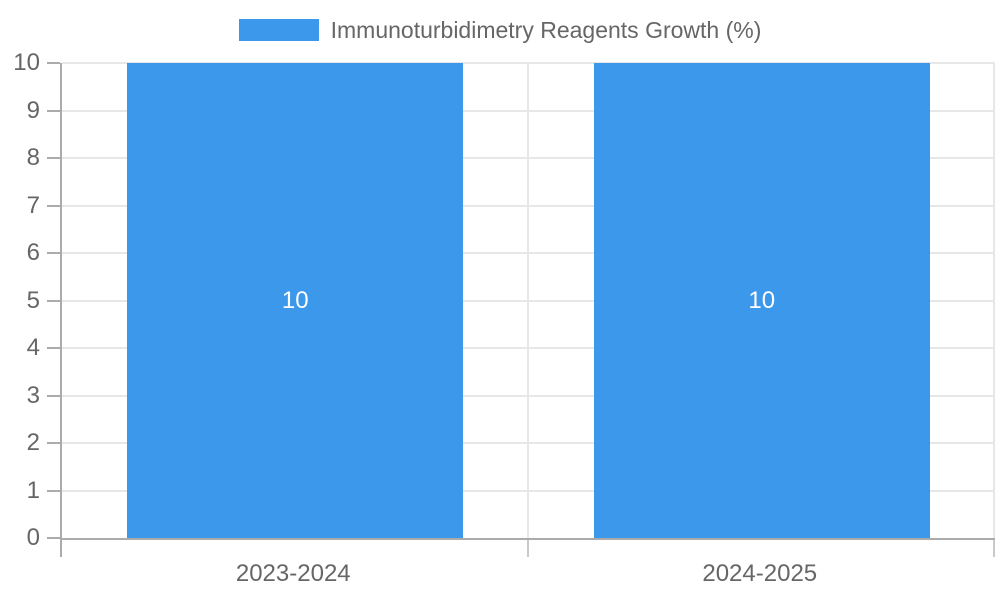 This screenshot has width=1000, height=600. Describe the element at coordinates (33, 490) in the screenshot. I see `y-tick-label: 1` at that location.